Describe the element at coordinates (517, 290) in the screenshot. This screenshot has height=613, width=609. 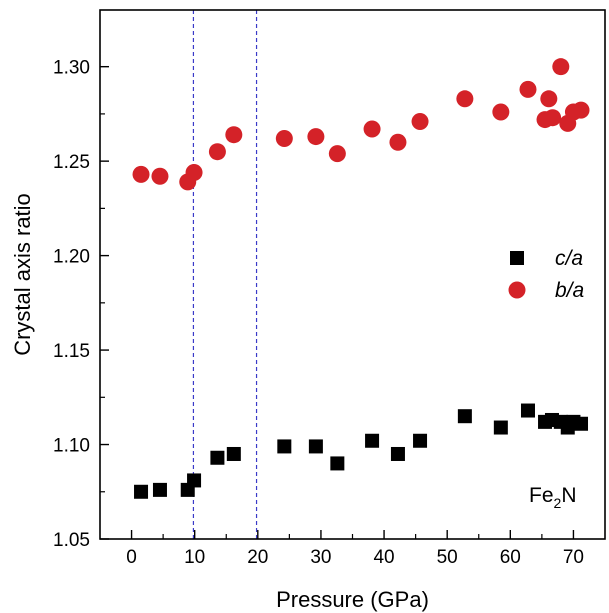
I see `legend-marker-circle` at that location.